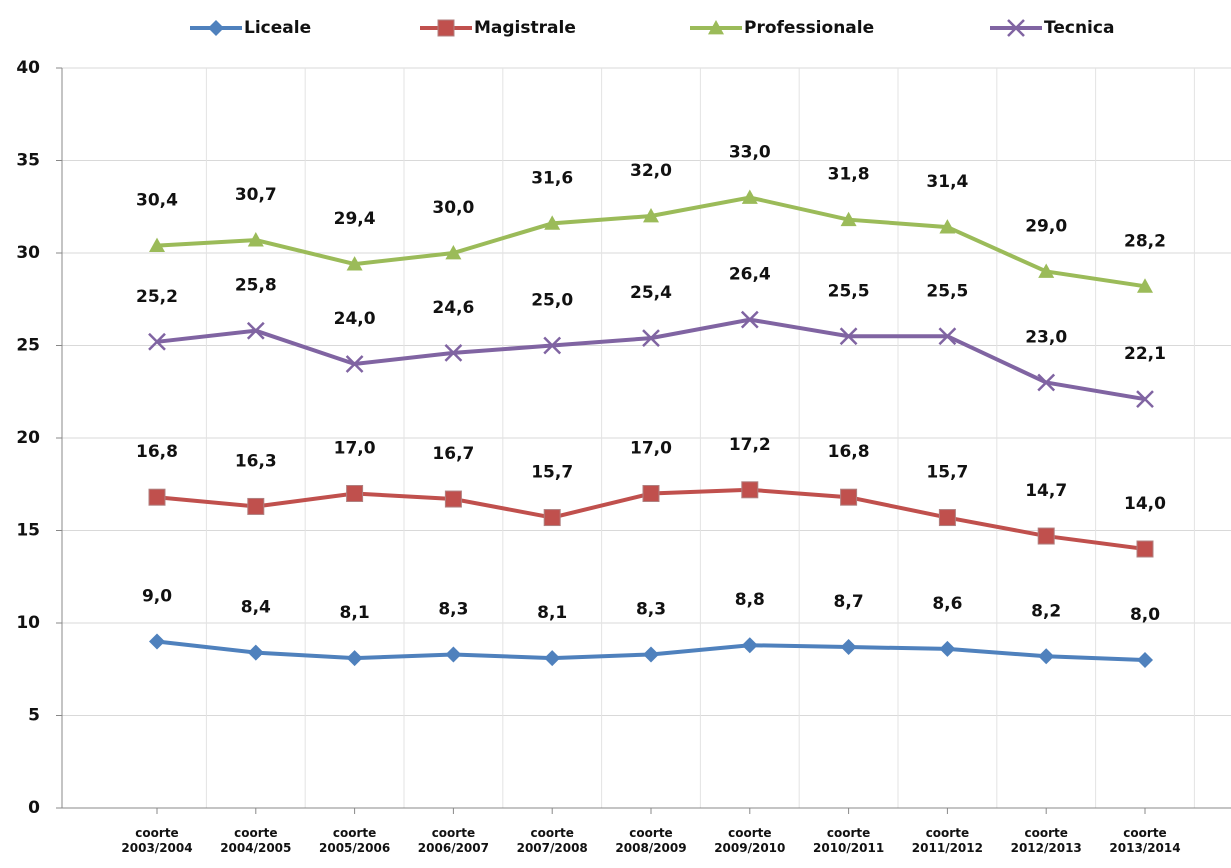 The height and width of the screenshot is (868, 1231). What do you see at coordinates (849, 175) in the screenshot?
I see `data-label: 31,8` at bounding box center [849, 175].